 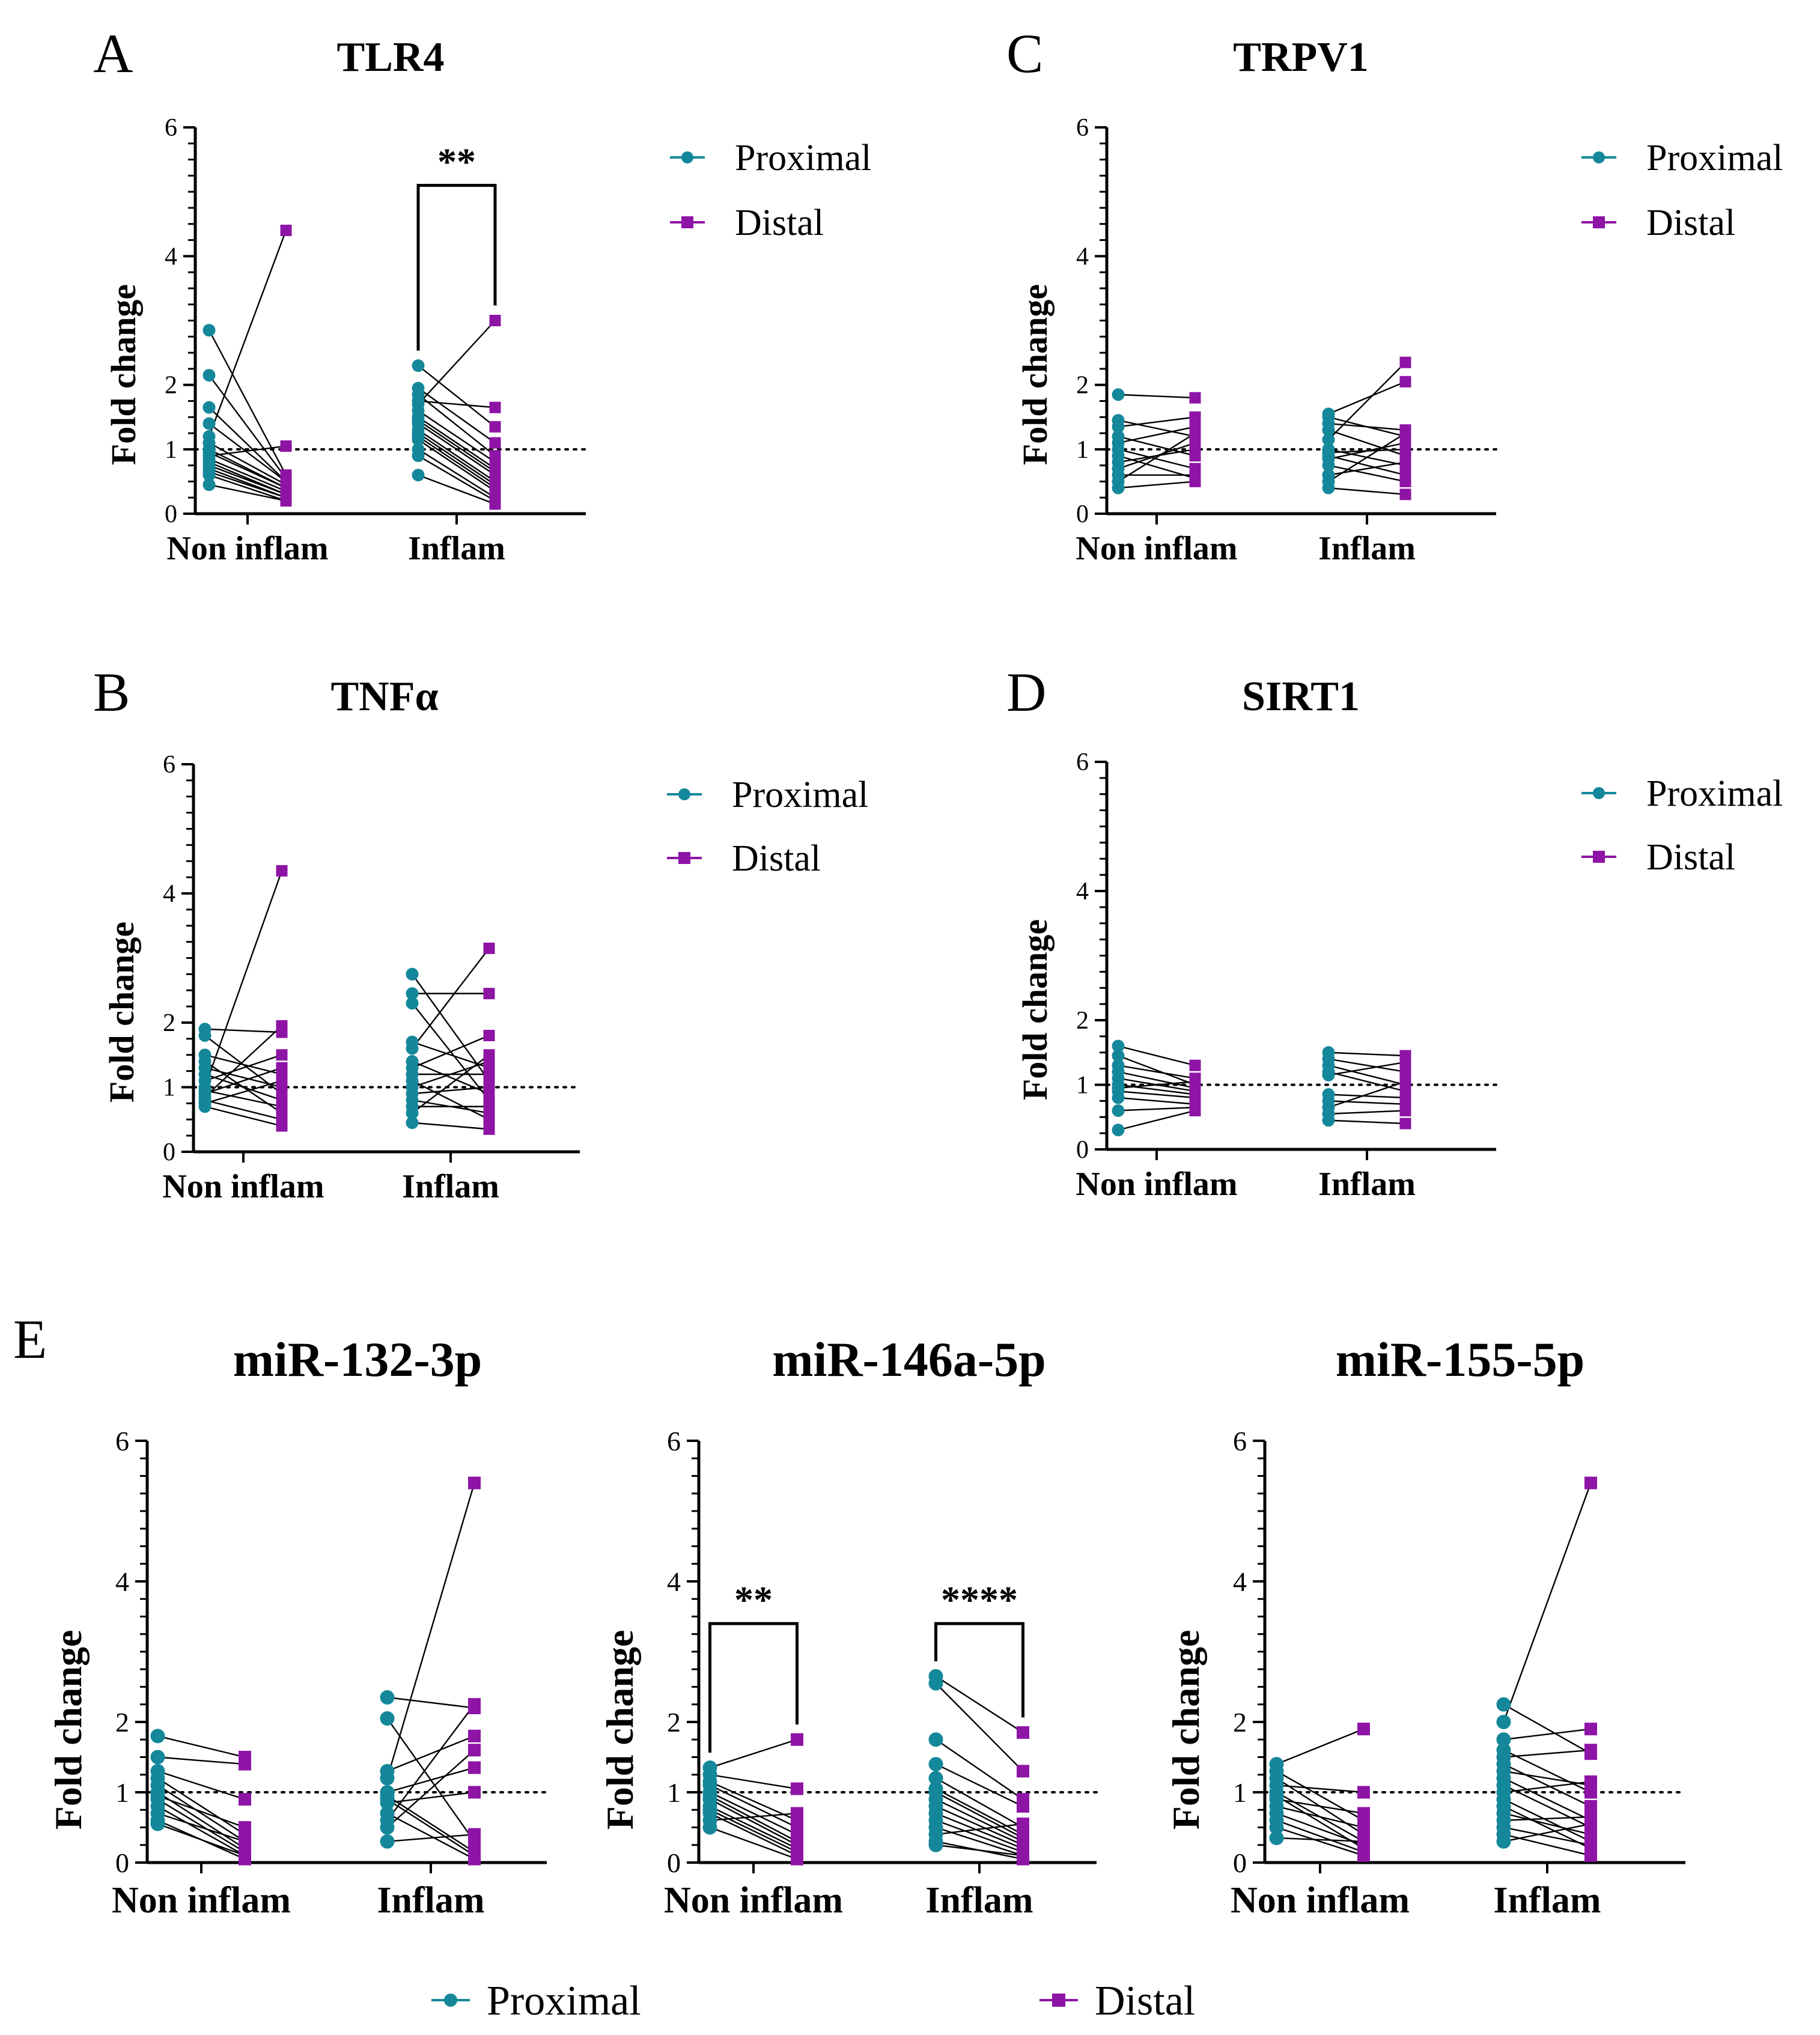 What do you see at coordinates (113, 54) in the screenshot?
I see `panel-letter-a: A` at bounding box center [113, 54].